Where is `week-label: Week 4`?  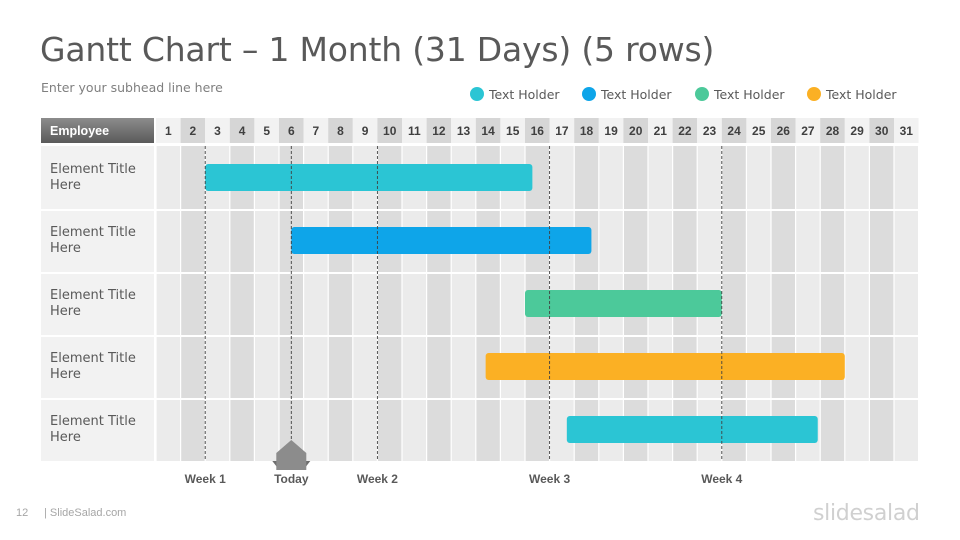 week-label: Week 4 is located at coordinates (721, 479).